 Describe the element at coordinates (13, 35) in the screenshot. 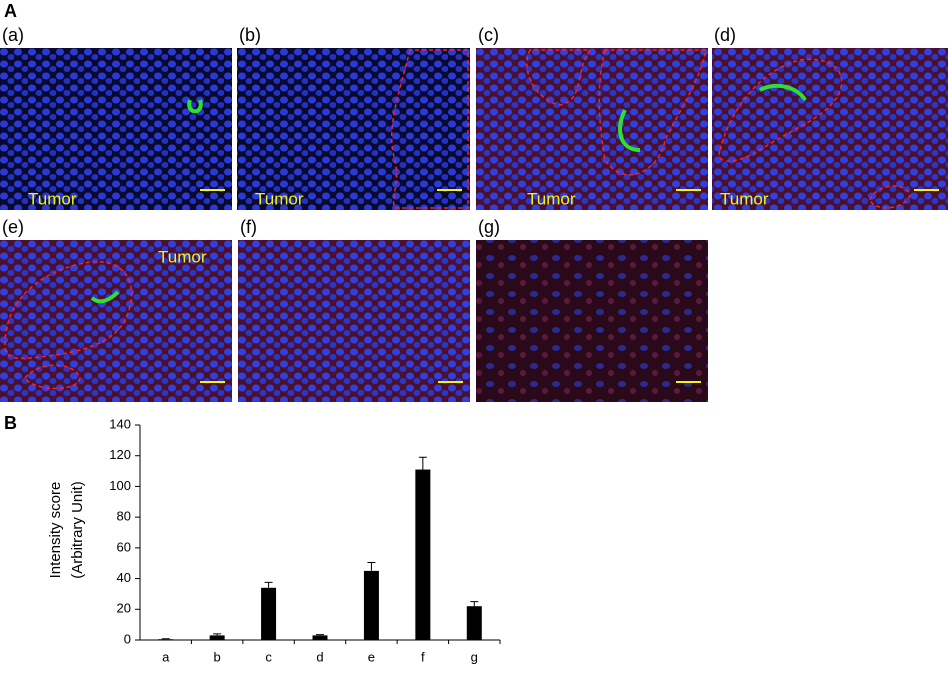

I see `image-label: (a)` at that location.